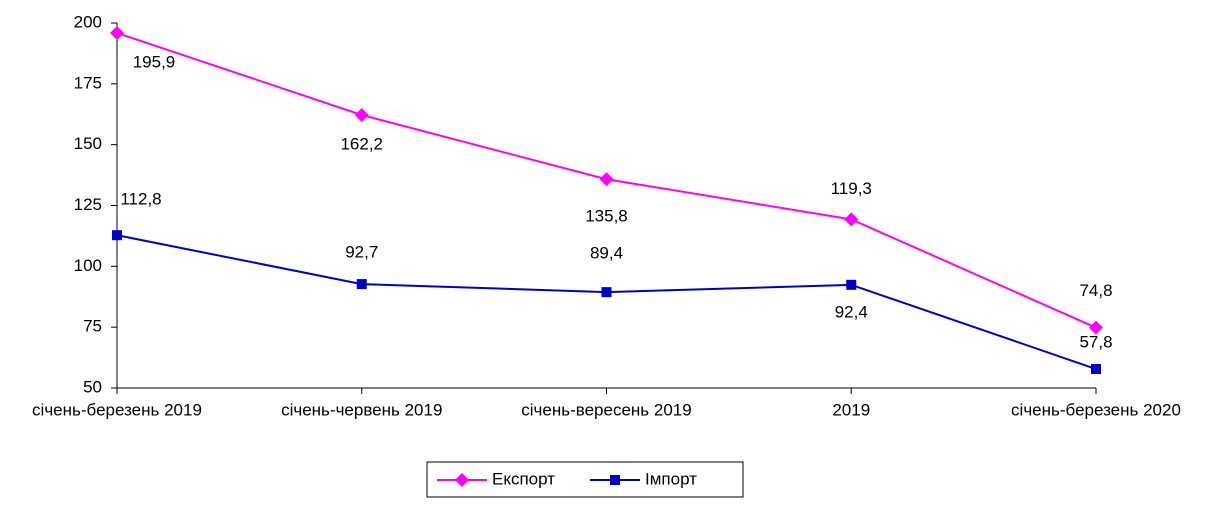 Image resolution: width=1213 pixels, height=506 pixels. I want to click on x-tick-label: січень-червень 2019, so click(361, 409).